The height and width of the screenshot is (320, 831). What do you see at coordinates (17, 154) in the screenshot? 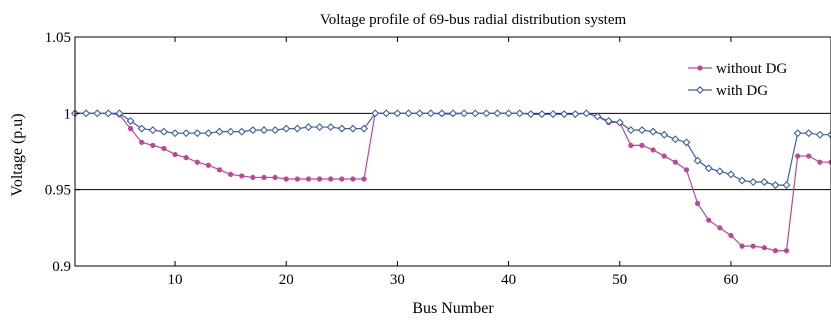
I see `y-axis-title: Voltage (p.u)` at bounding box center [17, 154].